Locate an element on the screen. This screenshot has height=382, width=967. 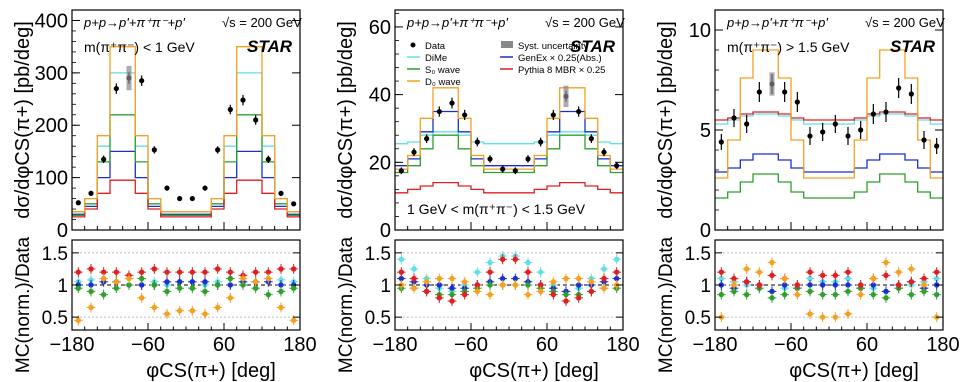
y-tick-label: 60 is located at coordinates (380, 28).